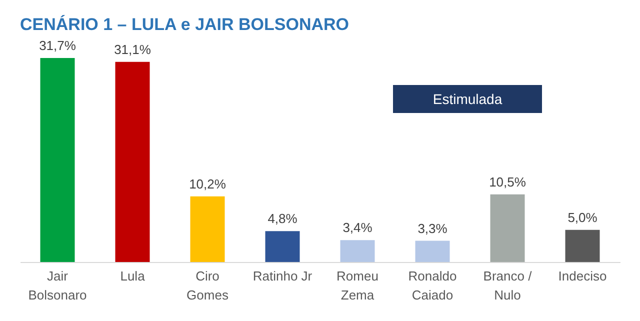 This screenshot has width=640, height=321. Describe the element at coordinates (357, 285) in the screenshot. I see `x-tick-label: Romeu Zema` at that location.